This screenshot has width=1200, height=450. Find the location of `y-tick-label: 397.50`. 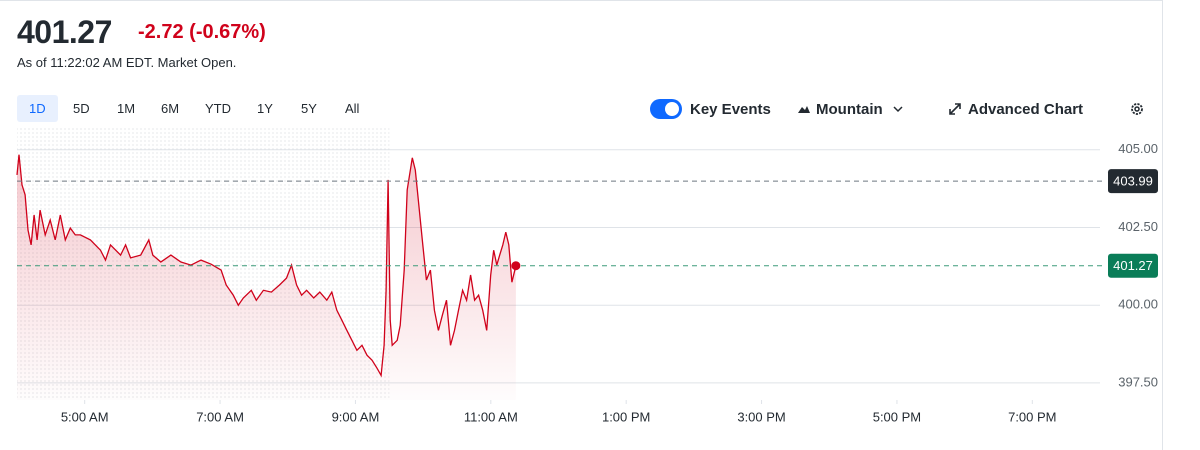

y-tick-label: 397.50 is located at coordinates (1138, 381).